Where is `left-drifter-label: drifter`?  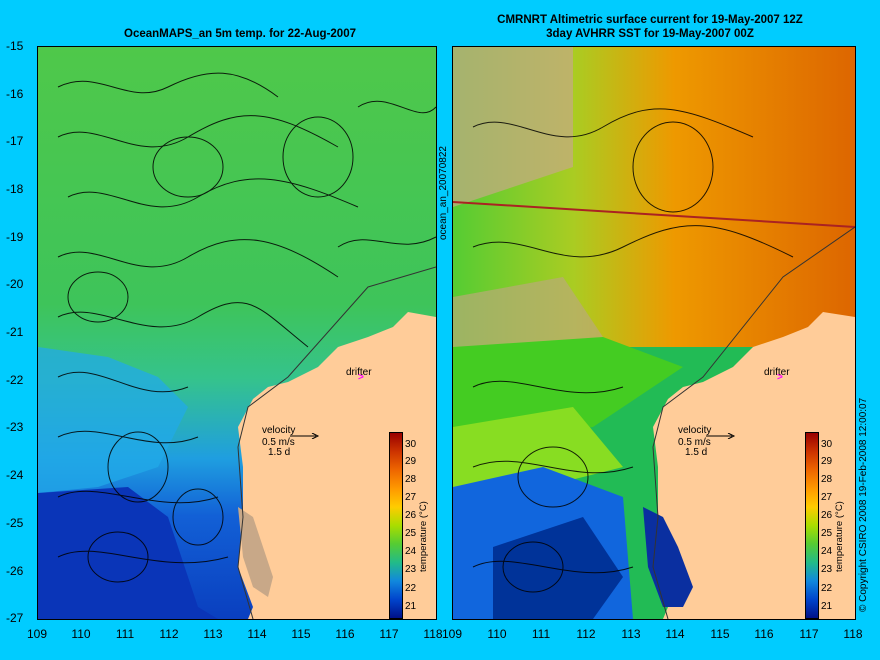
left-drifter-label: drifter is located at coordinates (359, 372).